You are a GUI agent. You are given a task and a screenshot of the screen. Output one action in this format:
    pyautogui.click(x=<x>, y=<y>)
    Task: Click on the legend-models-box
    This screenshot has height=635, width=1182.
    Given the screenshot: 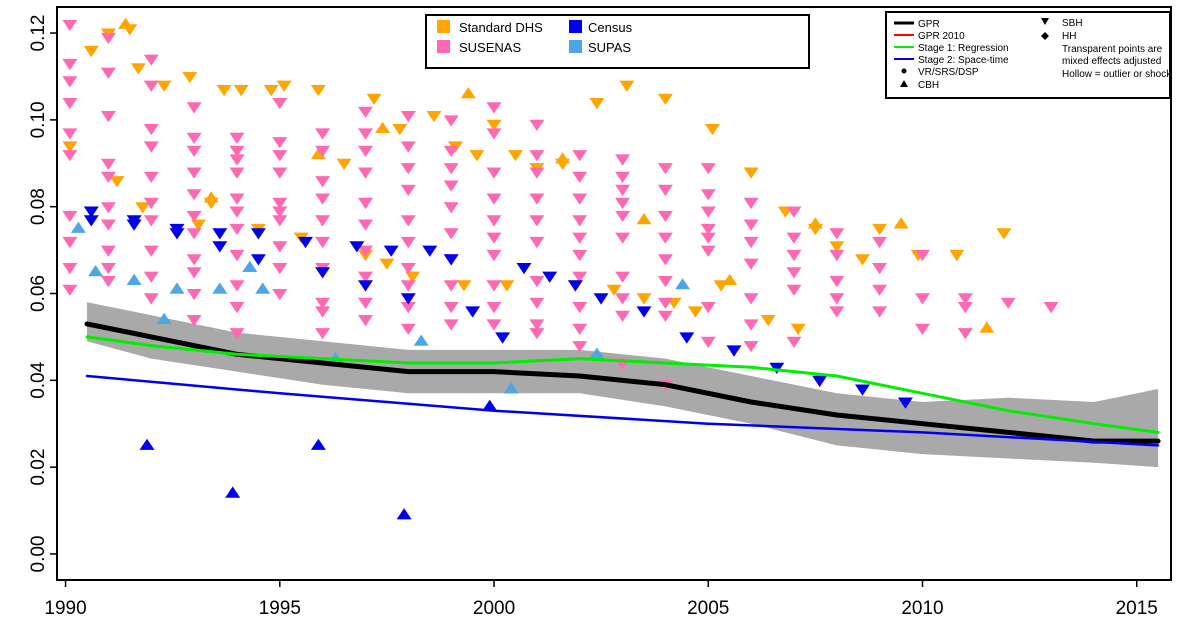 What is the action you would take?
    pyautogui.click(x=1028, y=55)
    